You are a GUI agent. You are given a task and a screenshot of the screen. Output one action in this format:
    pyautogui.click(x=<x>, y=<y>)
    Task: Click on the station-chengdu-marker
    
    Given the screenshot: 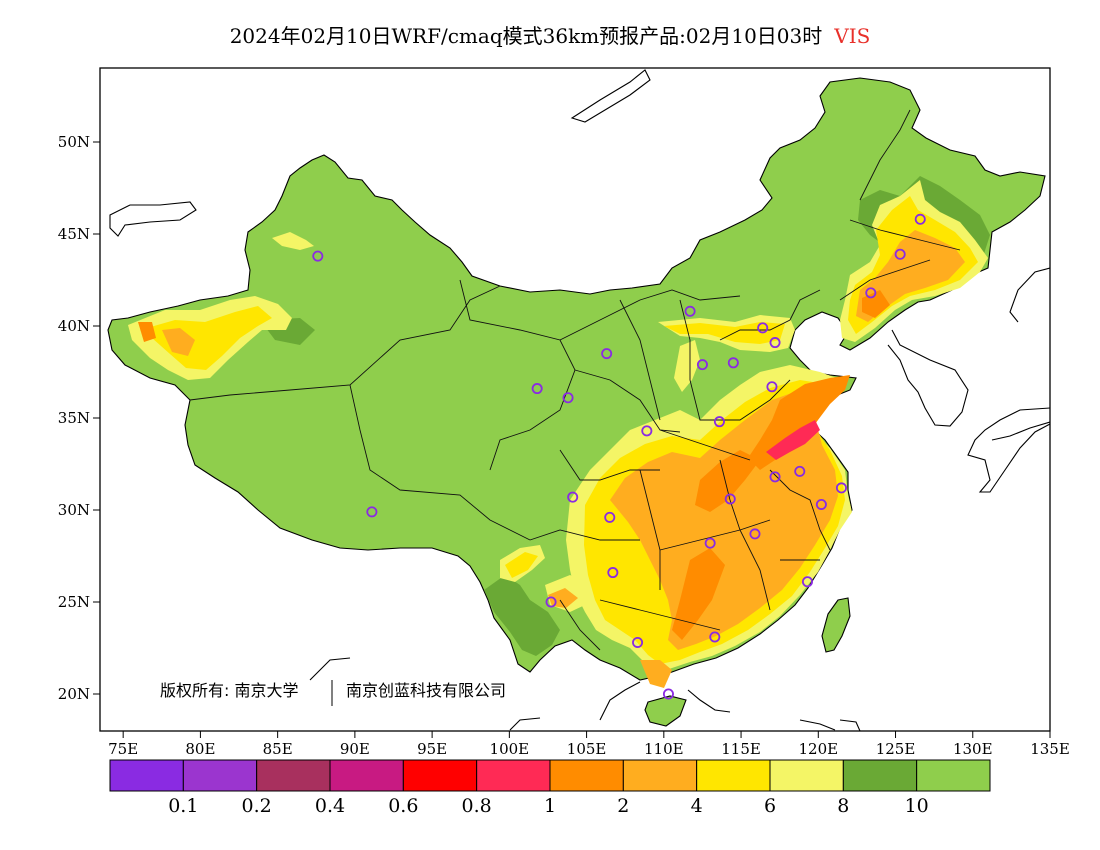 What is the action you would take?
    pyautogui.click(x=573, y=497)
    